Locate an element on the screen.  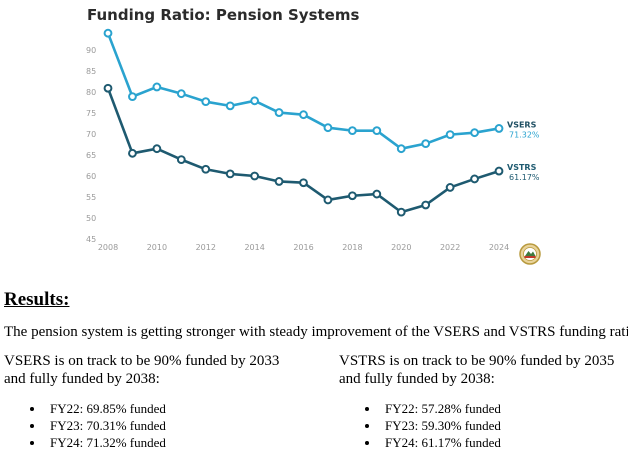
y-tick-label: 80 is located at coordinates (91, 92).